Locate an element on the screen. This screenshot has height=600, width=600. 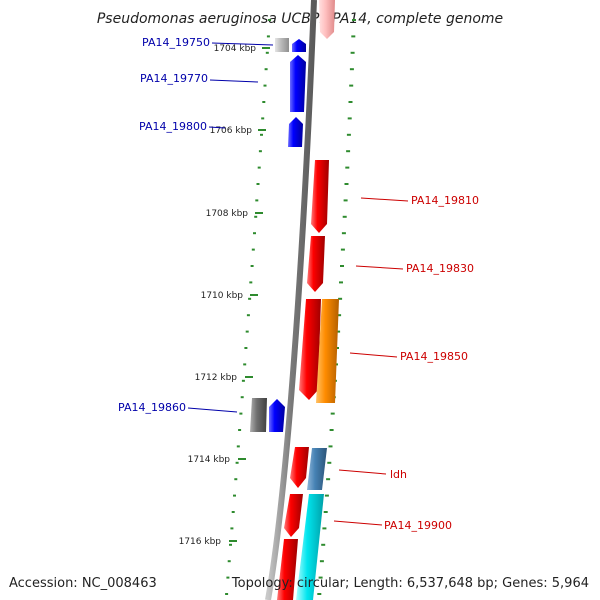
forward-strand-genes is located at coordinates (278, 235).